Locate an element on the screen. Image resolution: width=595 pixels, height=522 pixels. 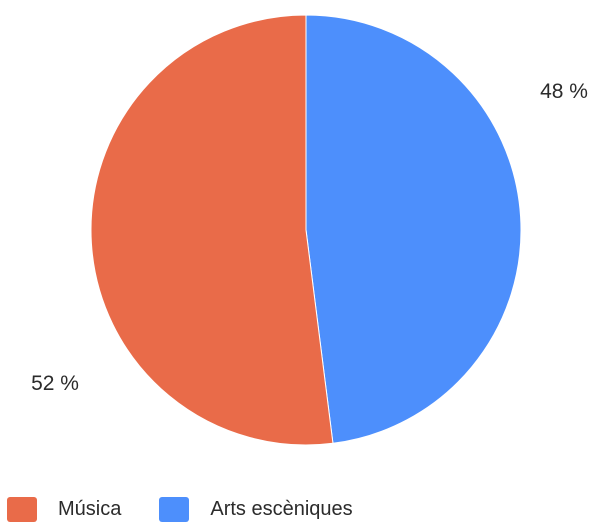
legend-item-musica: Música is located at coordinates (64, 509).